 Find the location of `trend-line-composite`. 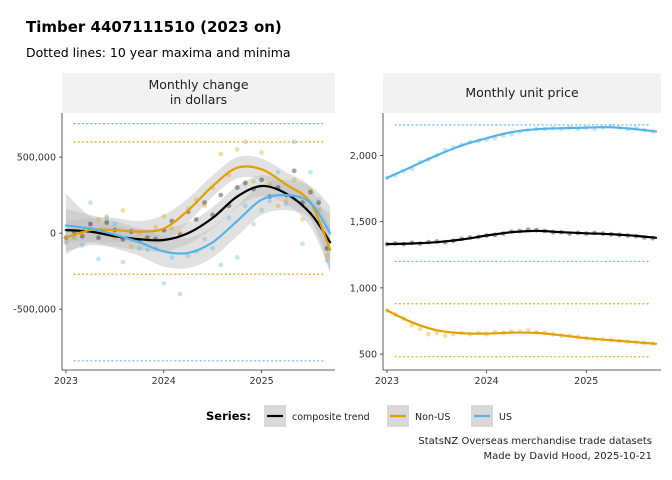

trend-line-composite is located at coordinates (521, 237).